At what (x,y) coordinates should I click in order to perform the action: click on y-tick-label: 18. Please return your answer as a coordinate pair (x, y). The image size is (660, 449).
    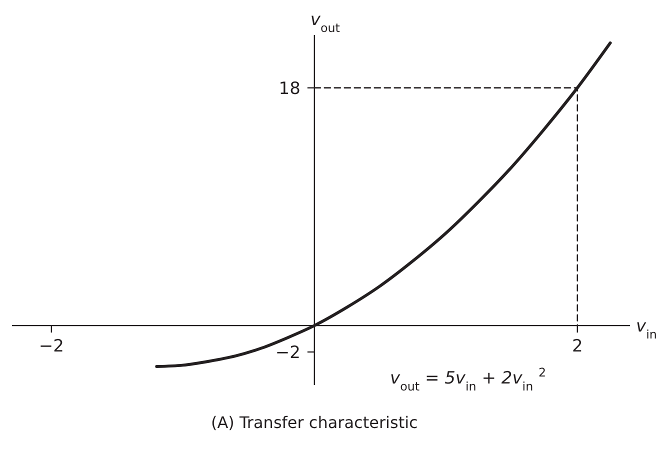
    Looking at the image, I should click on (289, 88).